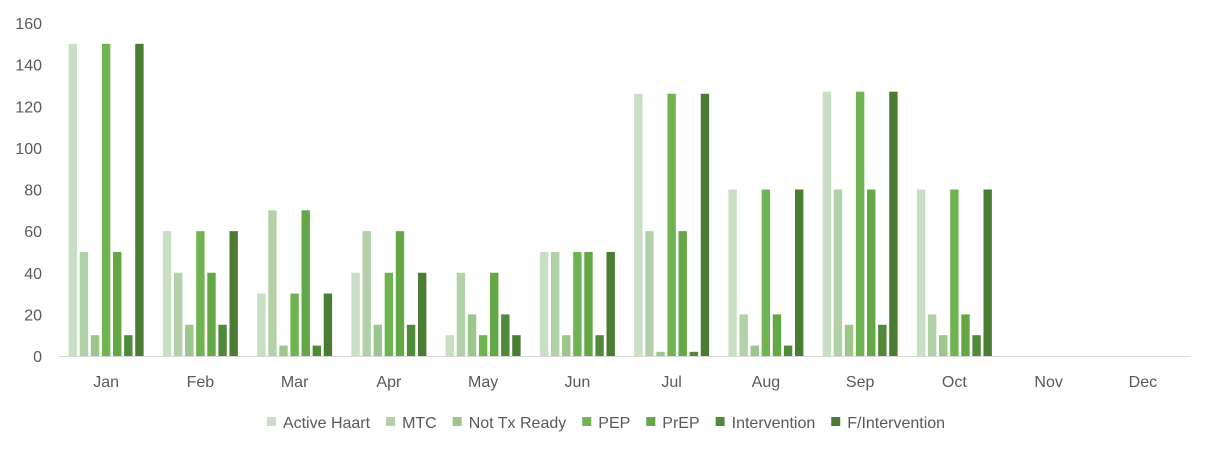 Image resolution: width=1212 pixels, height=453 pixels. Describe the element at coordinates (743, 335) in the screenshot. I see `bar-mtc-aug` at that location.